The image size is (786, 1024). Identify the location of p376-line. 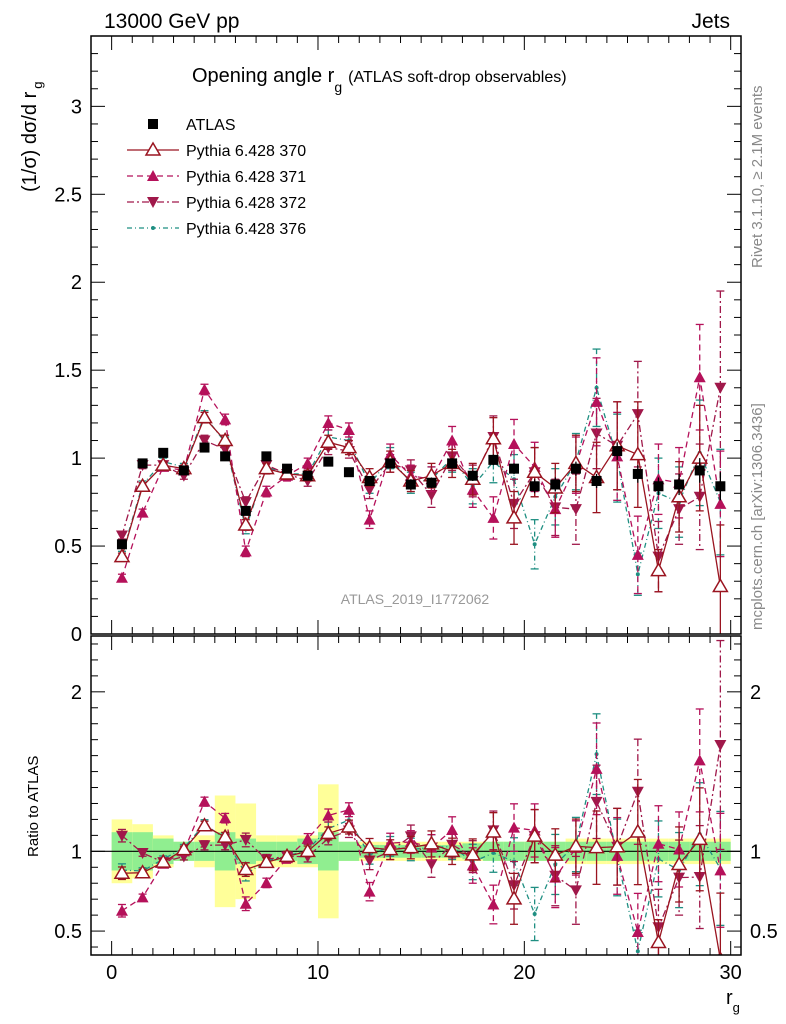
(421, 480).